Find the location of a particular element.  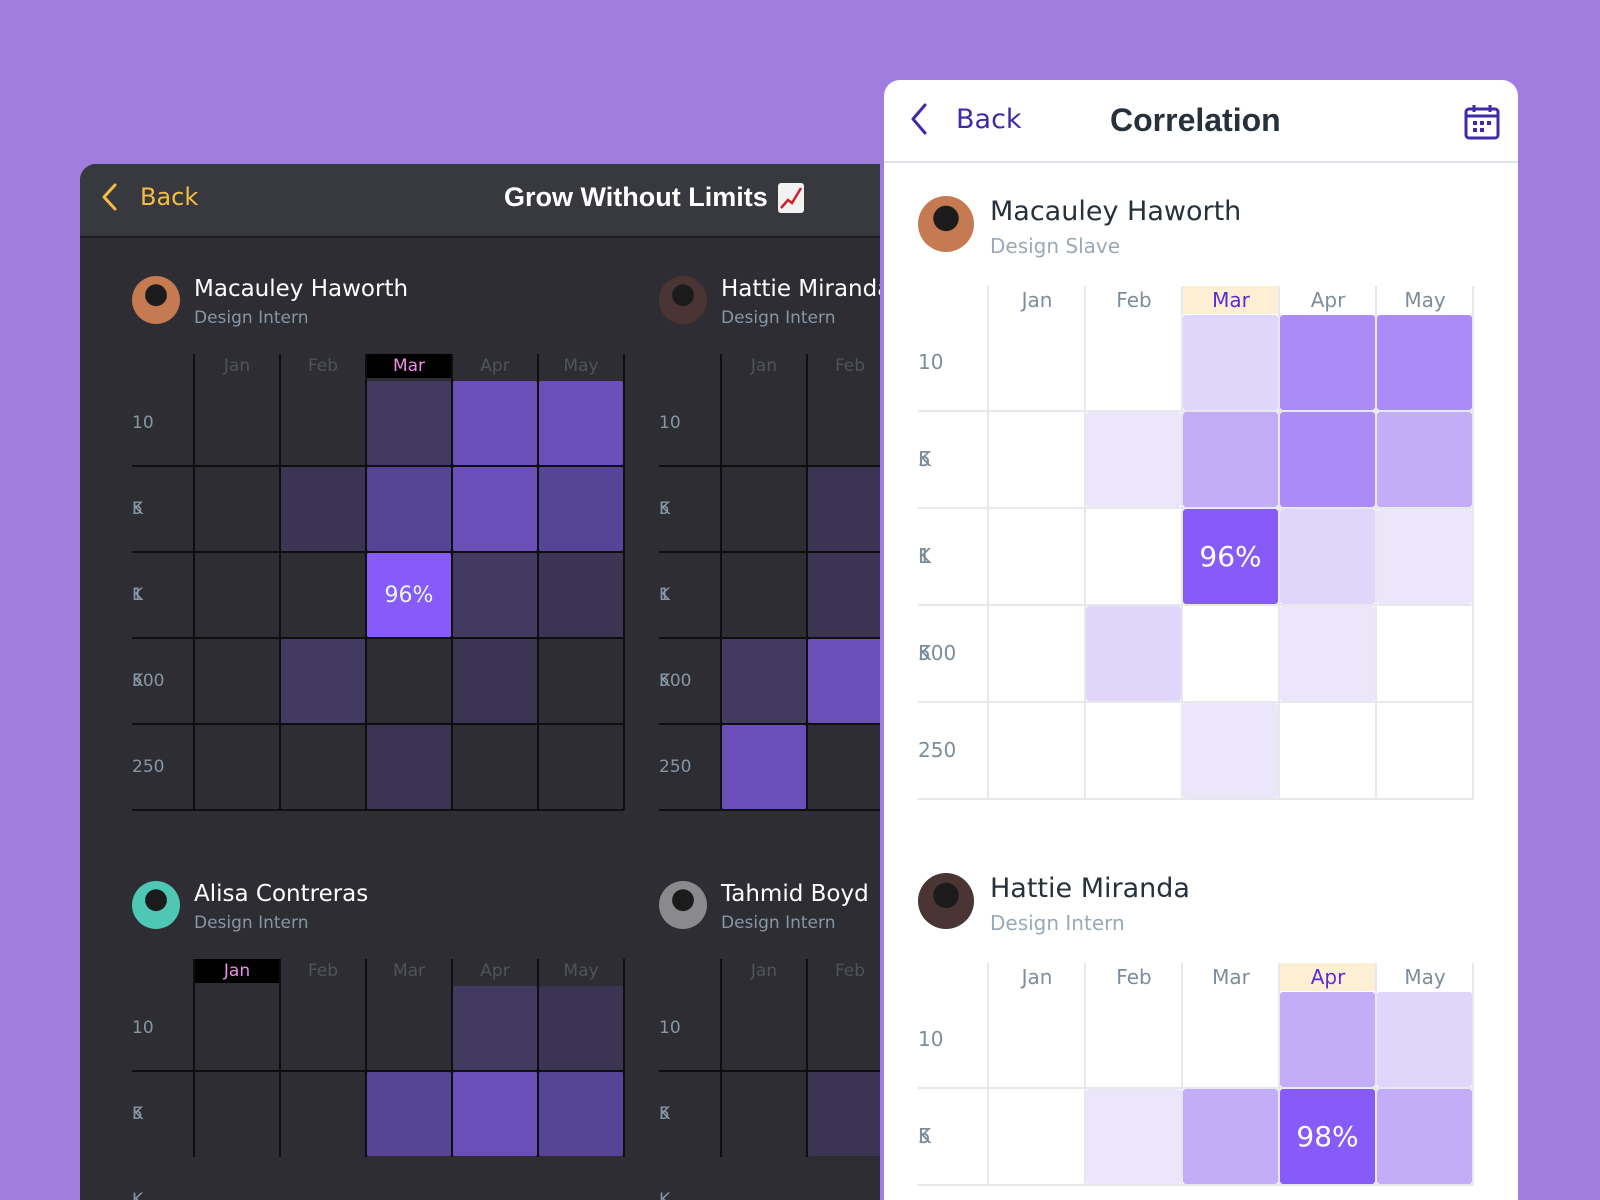

calendar-icon is located at coordinates (1482, 122).